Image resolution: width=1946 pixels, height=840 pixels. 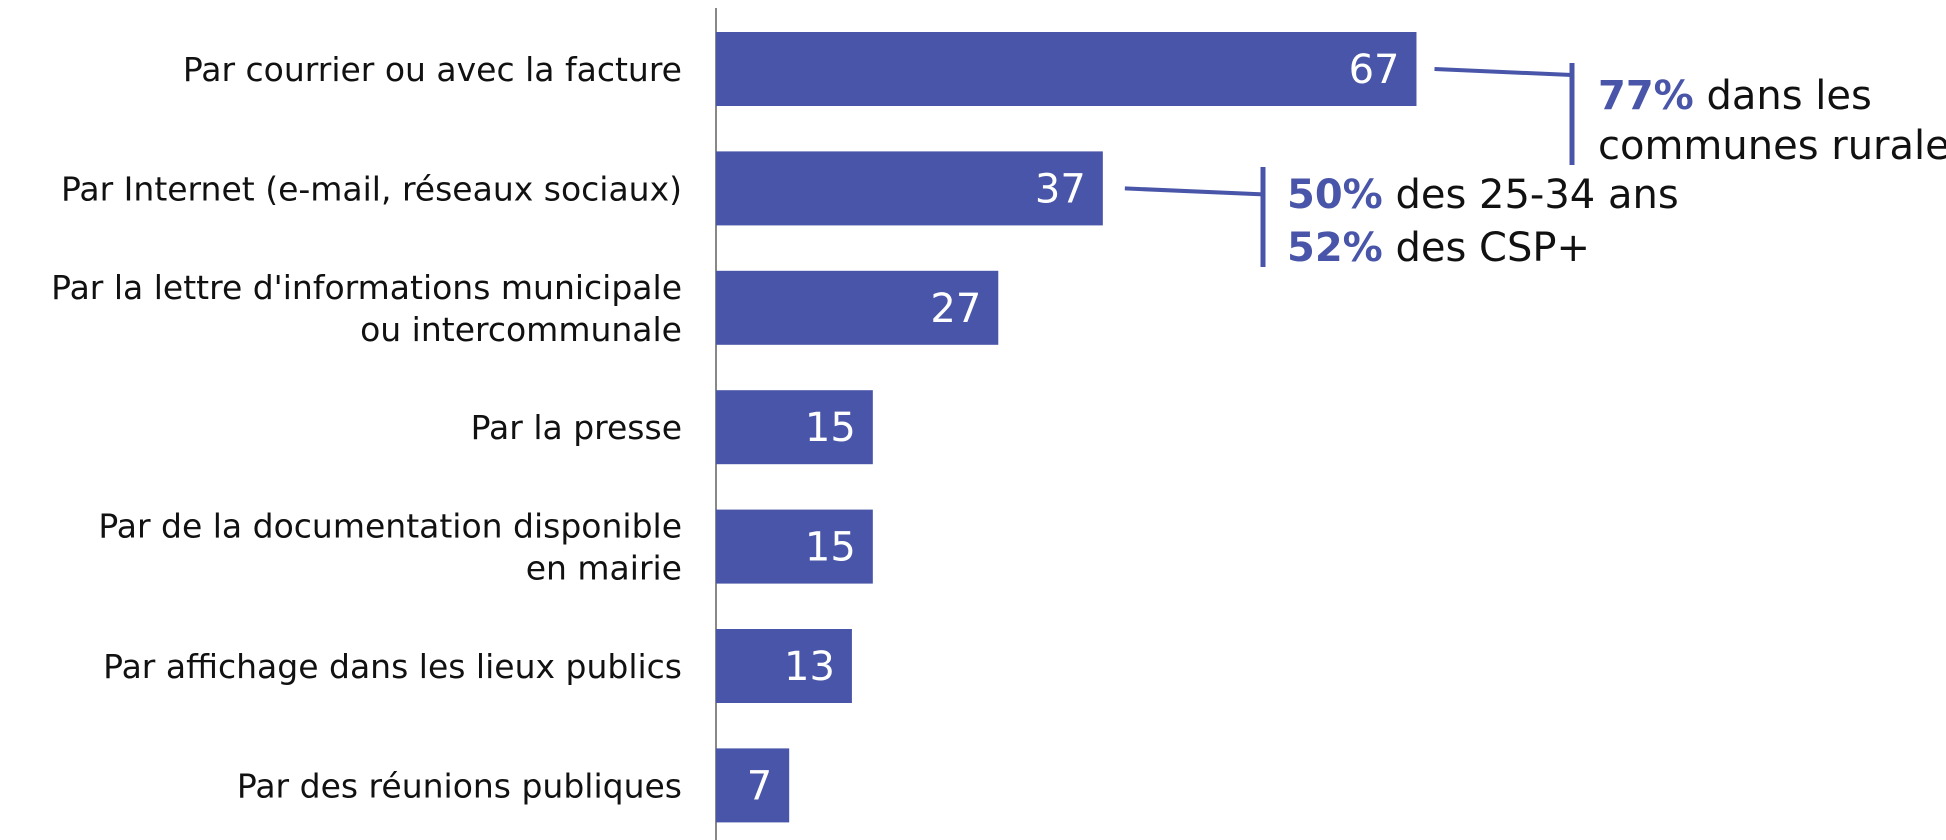 What do you see at coordinates (955, 309) in the screenshot?
I see `data-label: 27` at bounding box center [955, 309].